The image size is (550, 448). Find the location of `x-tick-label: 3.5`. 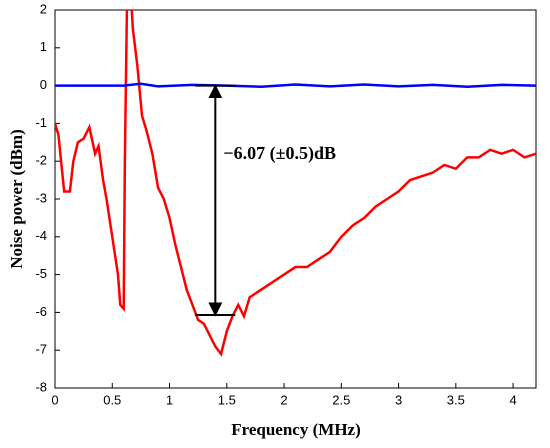

x-tick-label: 3.5 is located at coordinates (456, 399).